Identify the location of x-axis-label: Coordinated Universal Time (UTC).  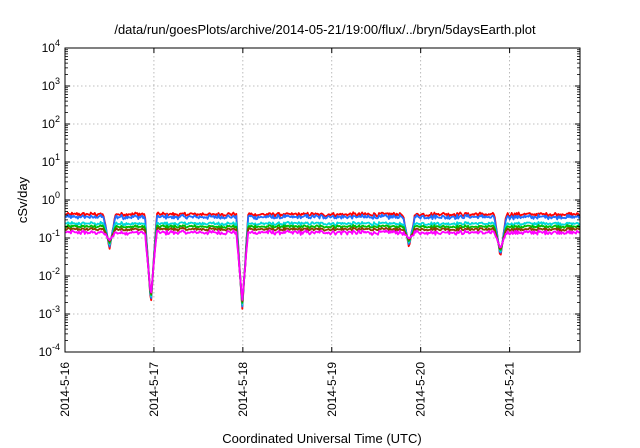
(321, 438).